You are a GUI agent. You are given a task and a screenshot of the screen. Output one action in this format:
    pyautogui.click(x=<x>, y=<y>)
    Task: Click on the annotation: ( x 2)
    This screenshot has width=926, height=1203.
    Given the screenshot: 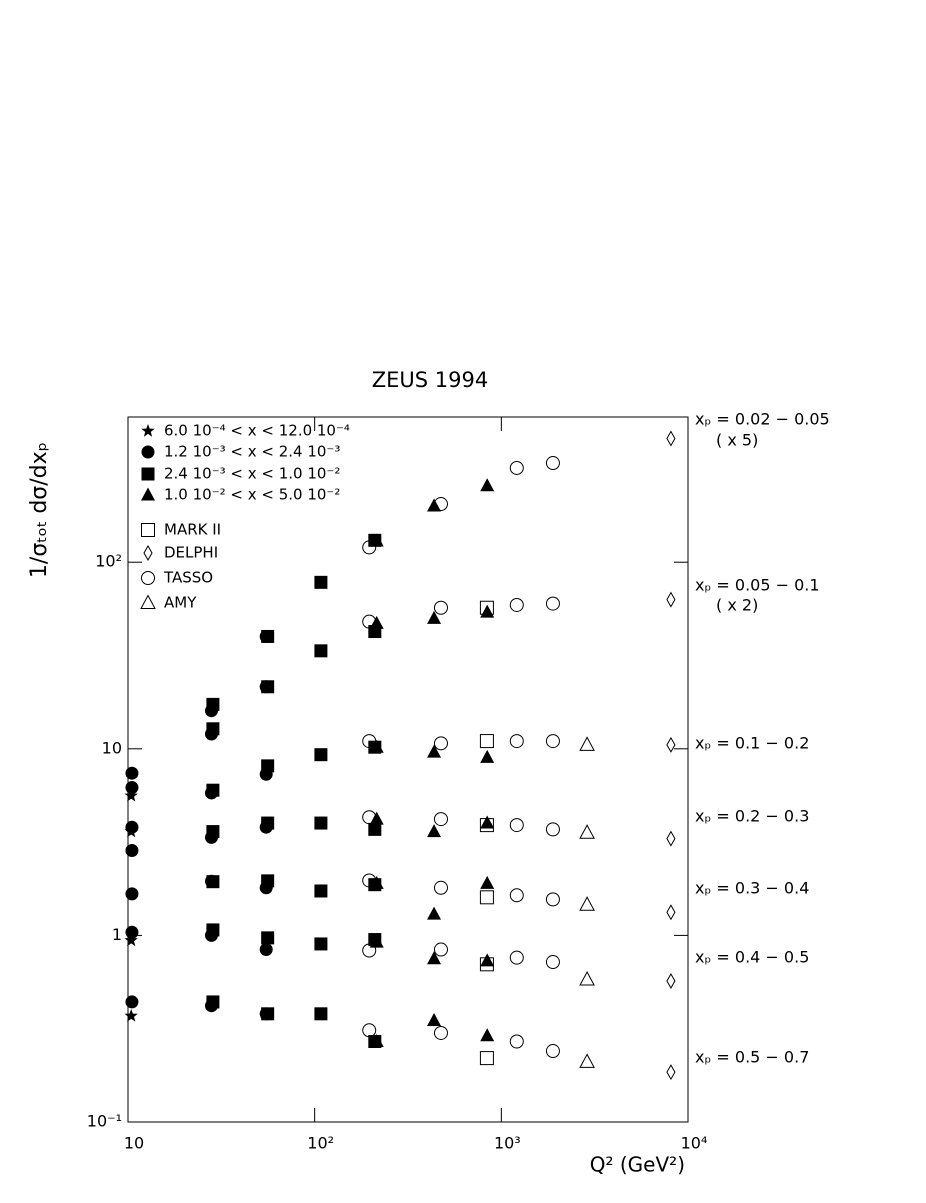 What is the action you would take?
    pyautogui.click(x=737, y=605)
    